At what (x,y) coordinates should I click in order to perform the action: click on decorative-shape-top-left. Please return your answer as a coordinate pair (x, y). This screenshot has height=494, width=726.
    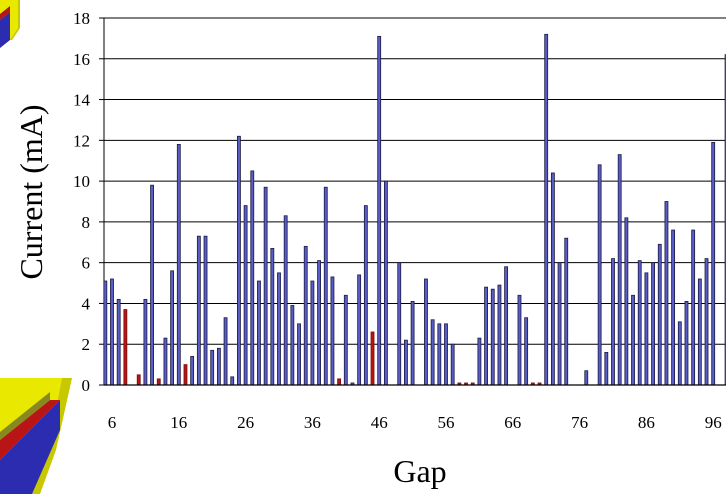
    Looking at the image, I should click on (10, 24).